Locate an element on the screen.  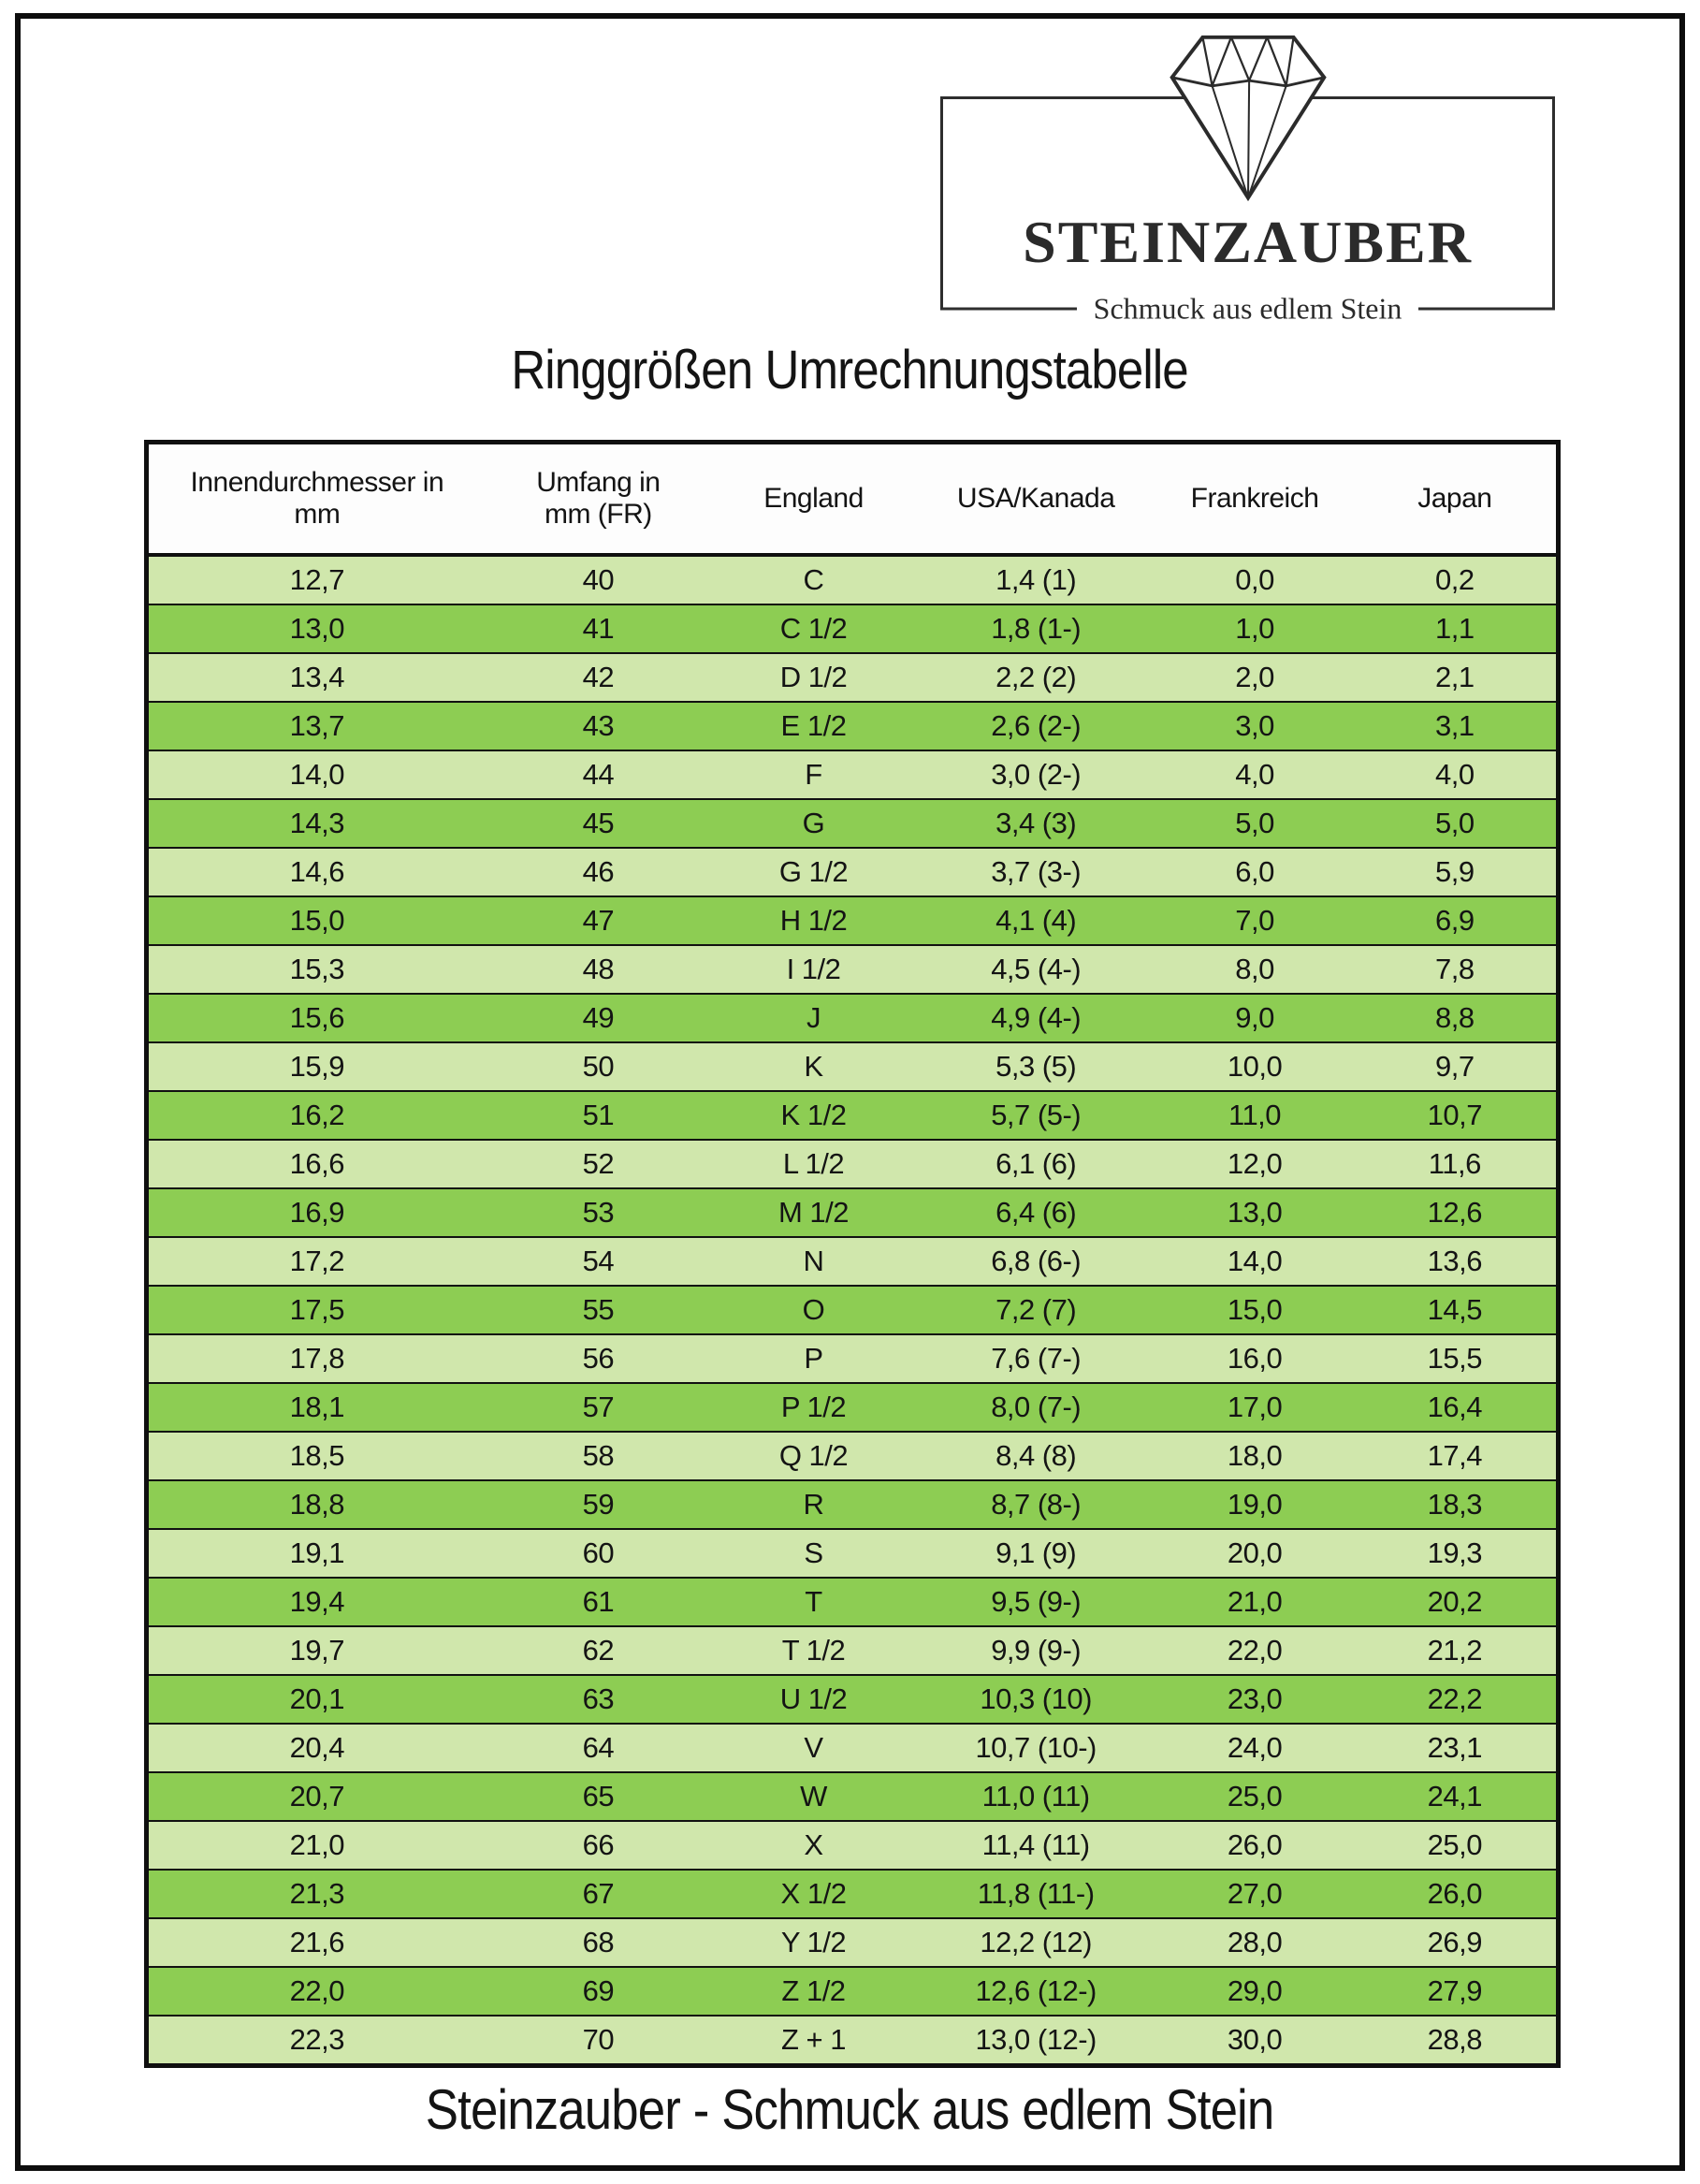
table-cell: V is located at coordinates (813, 1747).